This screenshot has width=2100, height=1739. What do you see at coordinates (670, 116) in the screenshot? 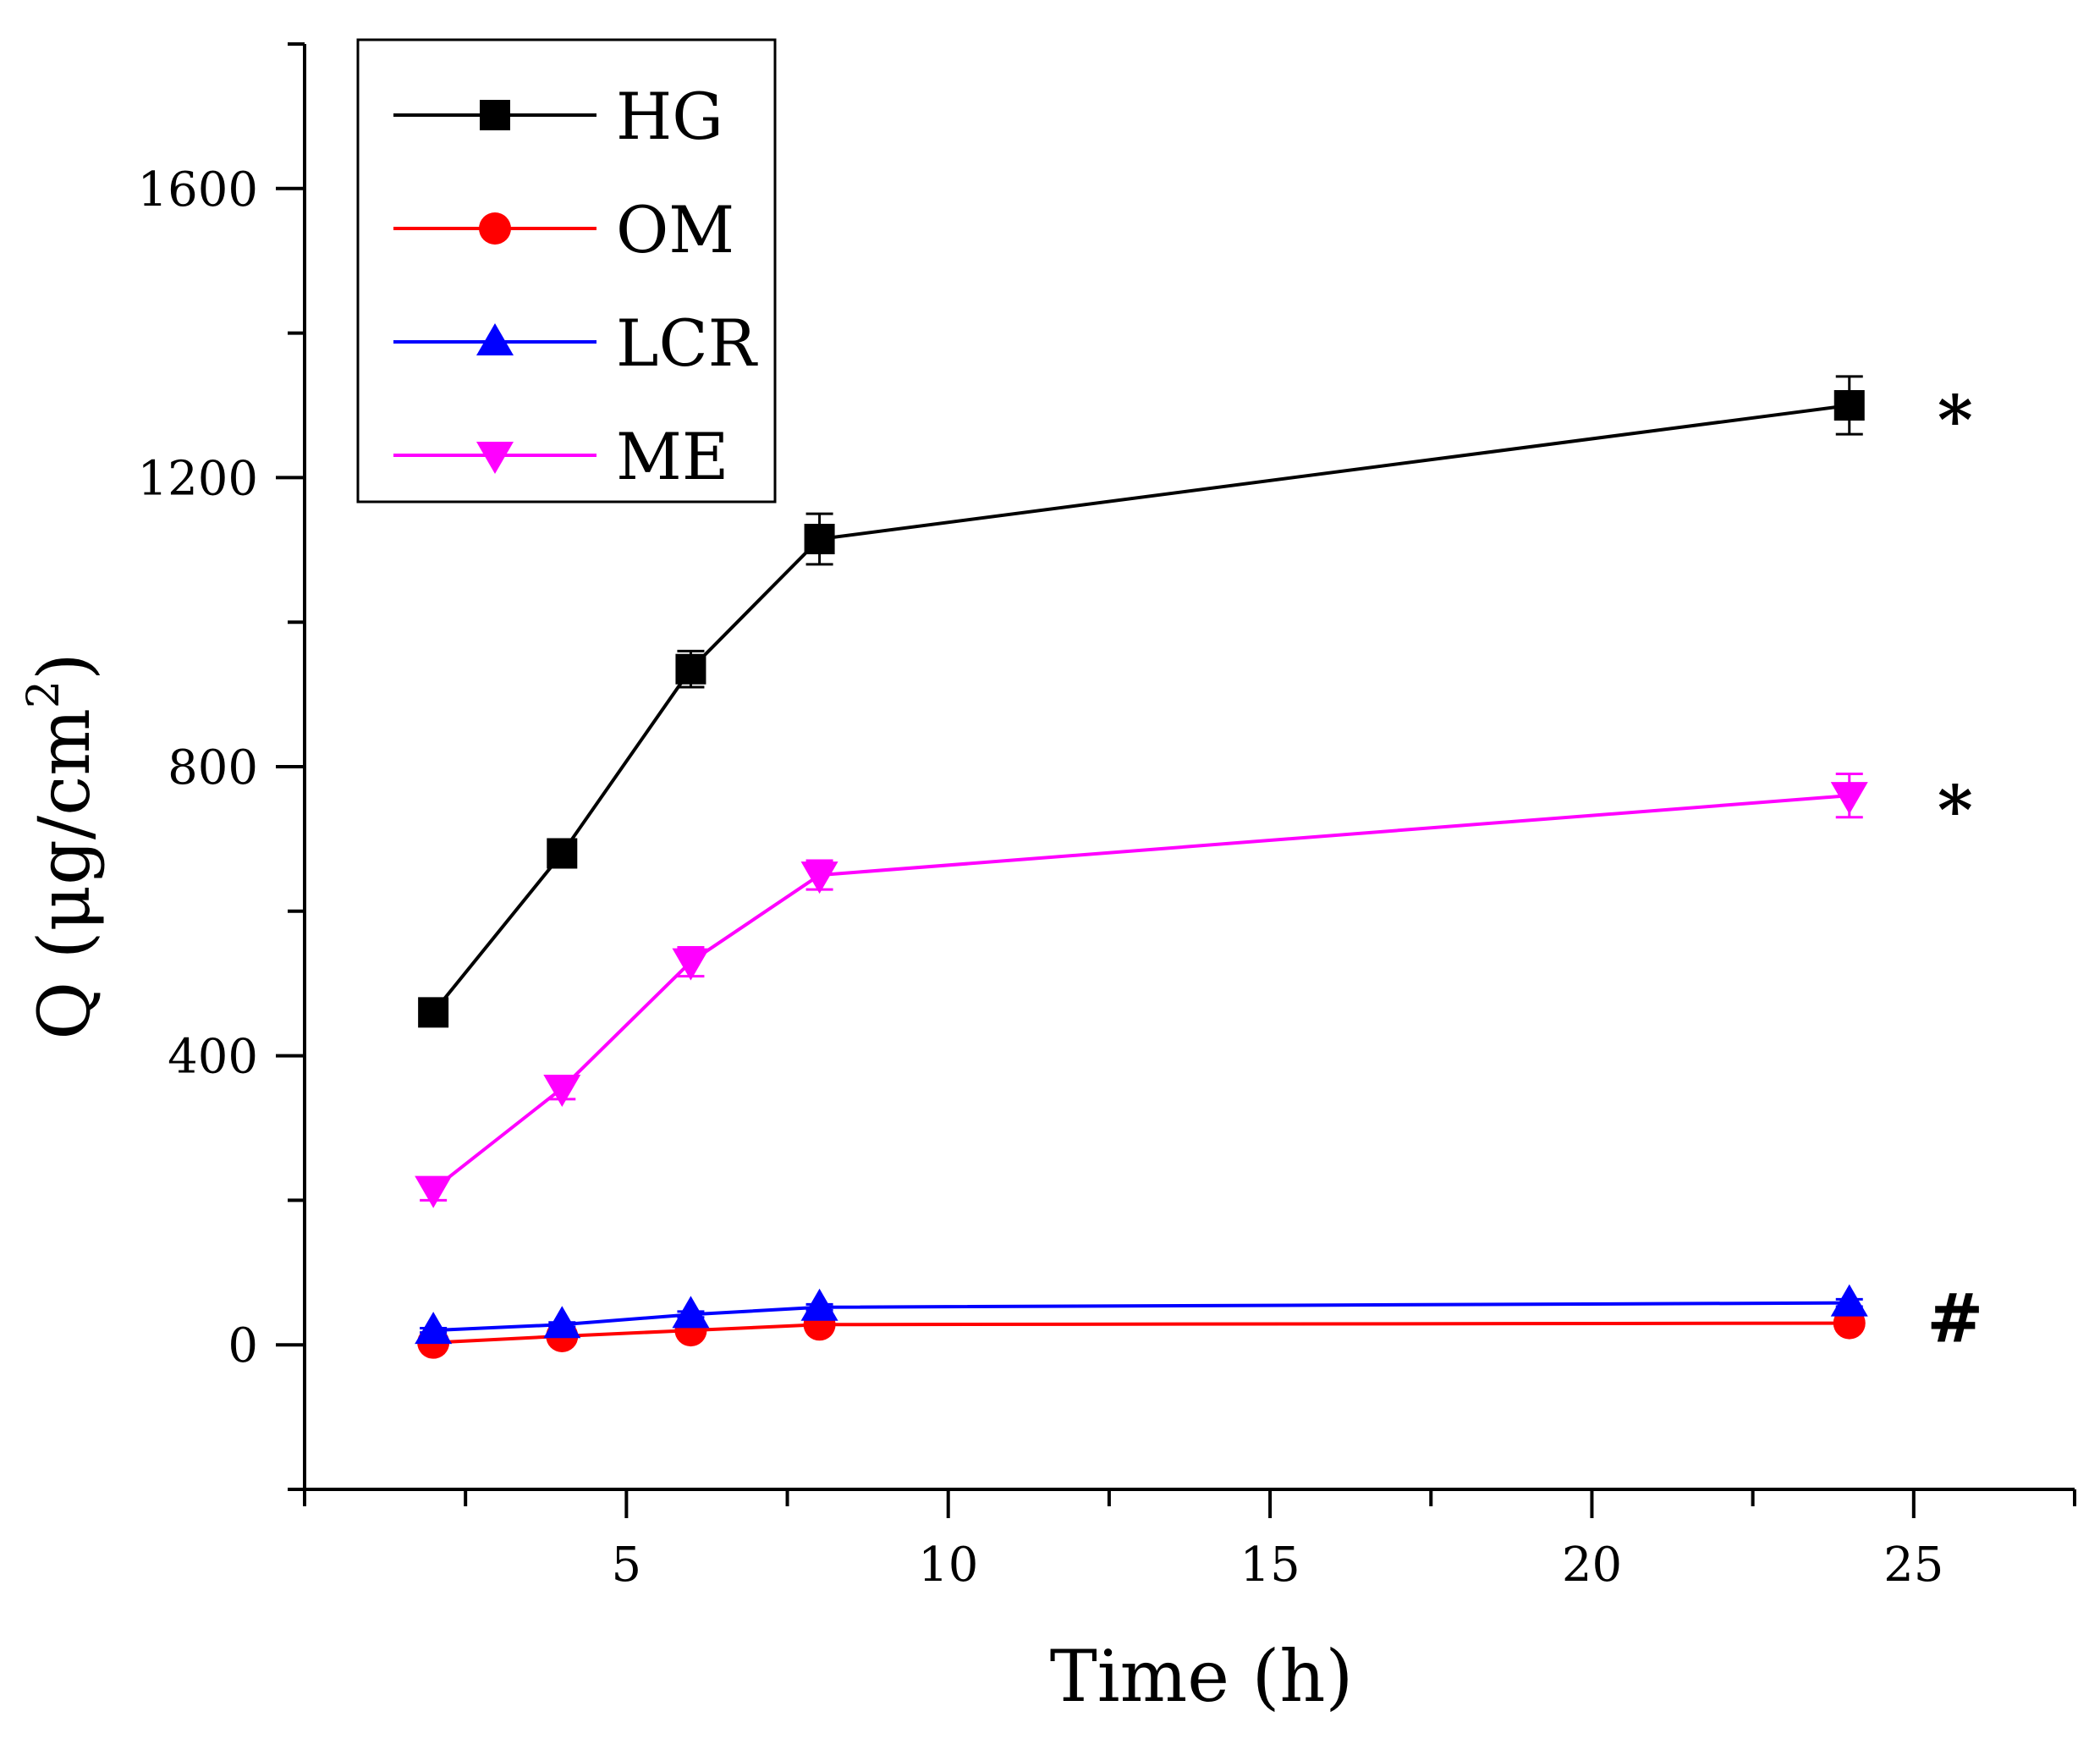
I see `legend-label: HG` at bounding box center [670, 116].